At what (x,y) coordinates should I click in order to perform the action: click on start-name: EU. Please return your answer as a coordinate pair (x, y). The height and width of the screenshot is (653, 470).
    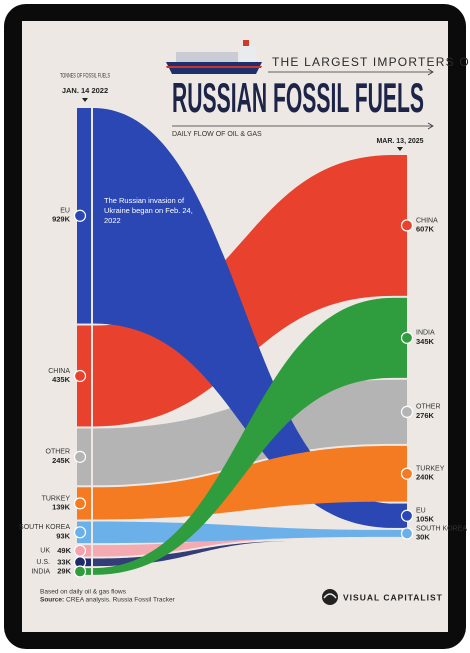
    Looking at the image, I should click on (65, 211).